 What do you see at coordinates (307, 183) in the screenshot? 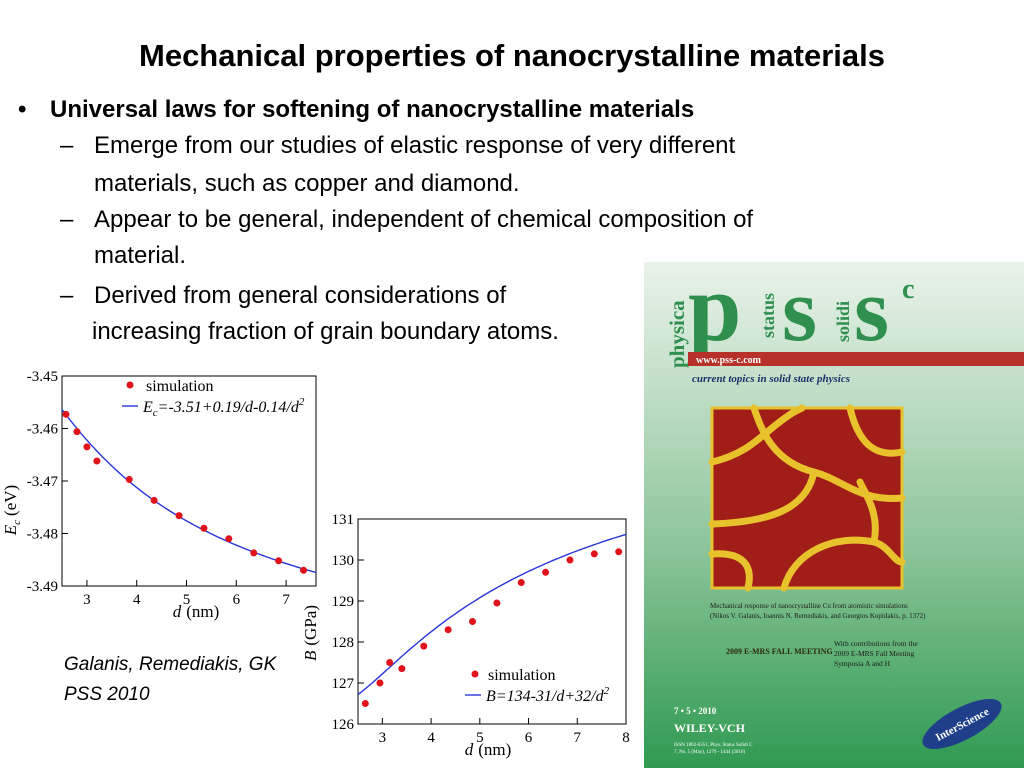
I see `sub-text: materials, such as copper and diamond.` at bounding box center [307, 183].